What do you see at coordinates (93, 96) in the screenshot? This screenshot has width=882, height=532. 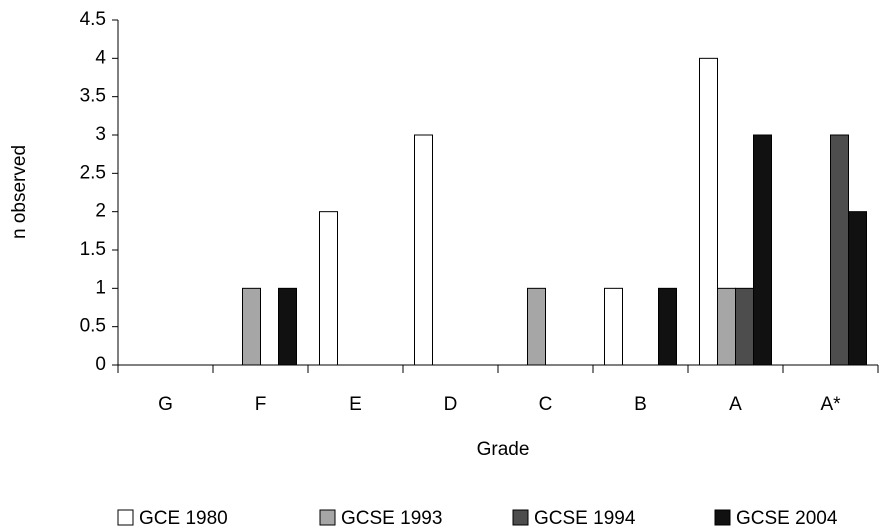 I see `y-tick-label: 3.5` at bounding box center [93, 96].